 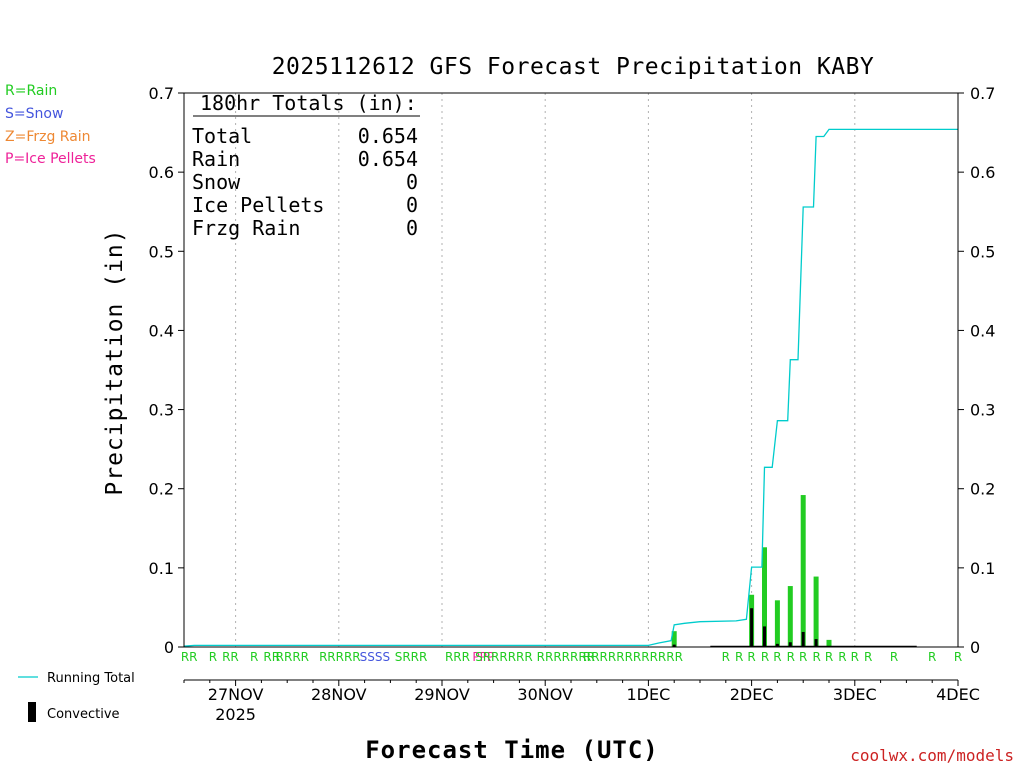 I want to click on x-tick-label-2: 29NOV, so click(x=442, y=694).